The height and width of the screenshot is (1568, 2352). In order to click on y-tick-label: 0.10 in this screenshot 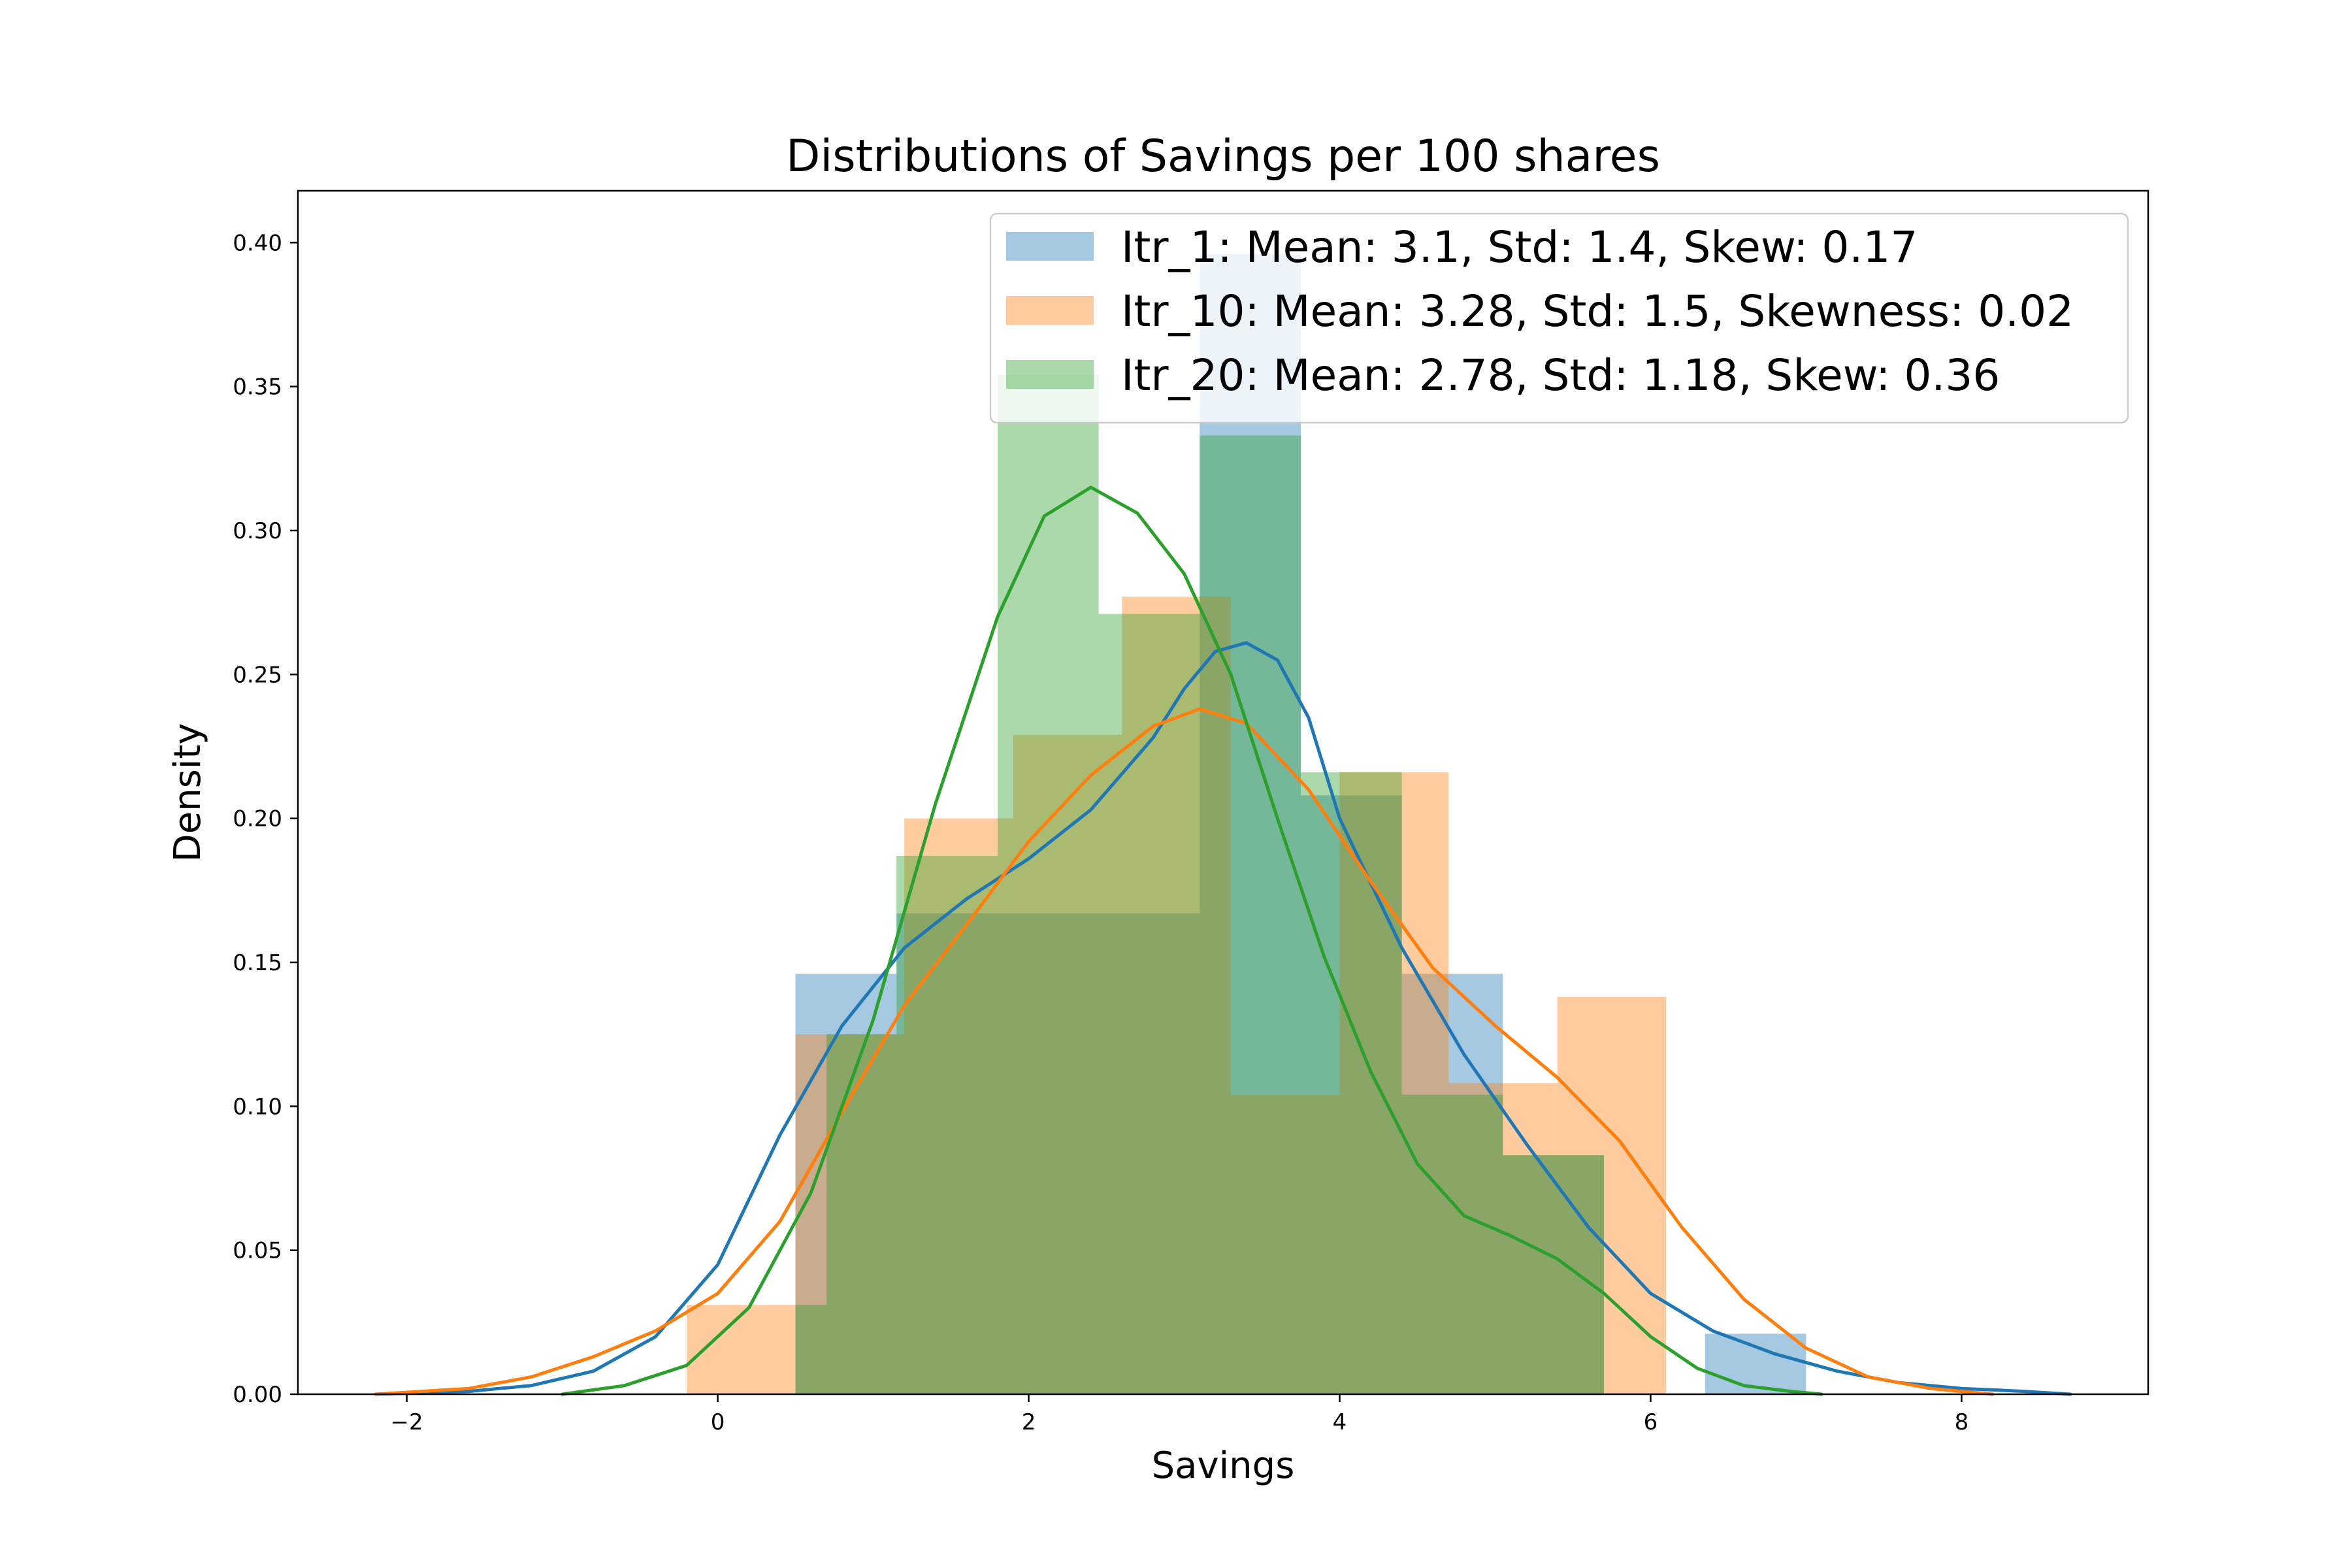, I will do `click(257, 1107)`.